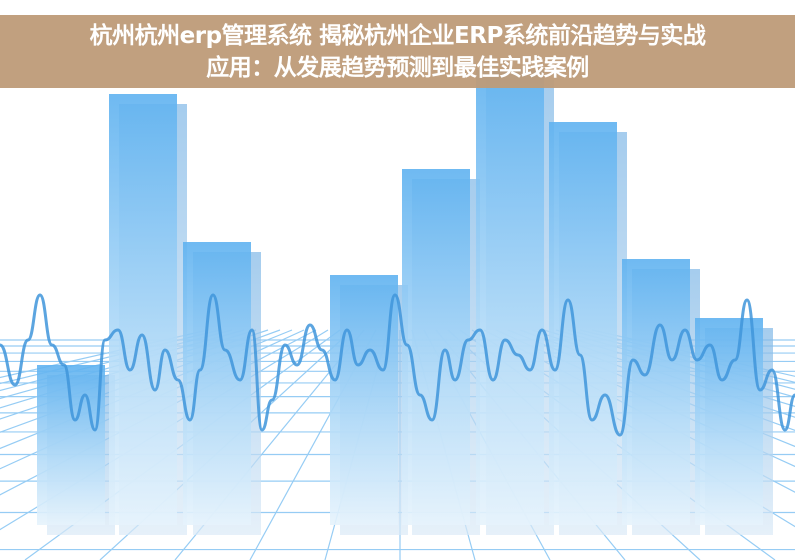  I want to click on grid-line, so click(122, 364).